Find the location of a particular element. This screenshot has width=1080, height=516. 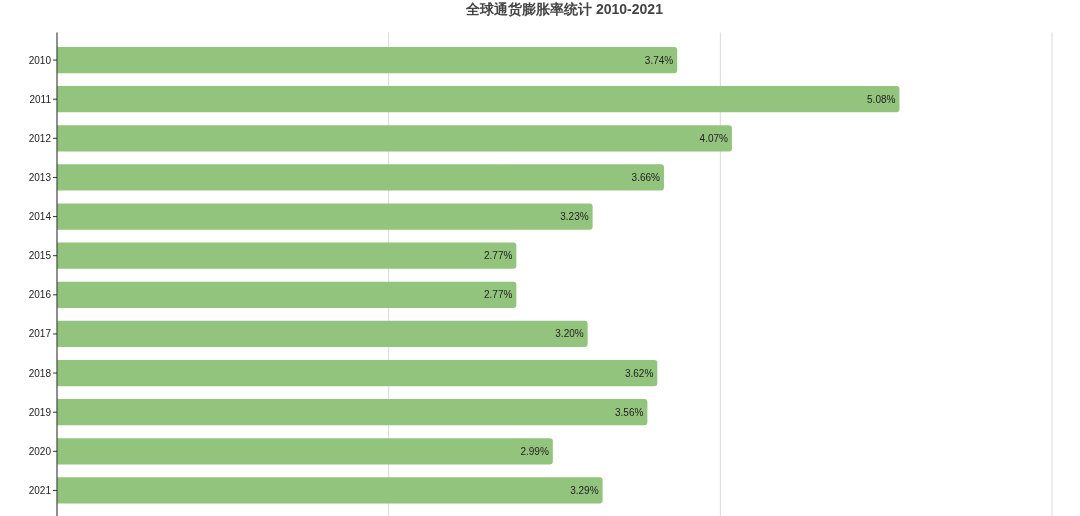

y-tick-label: 2020 is located at coordinates (40, 451).